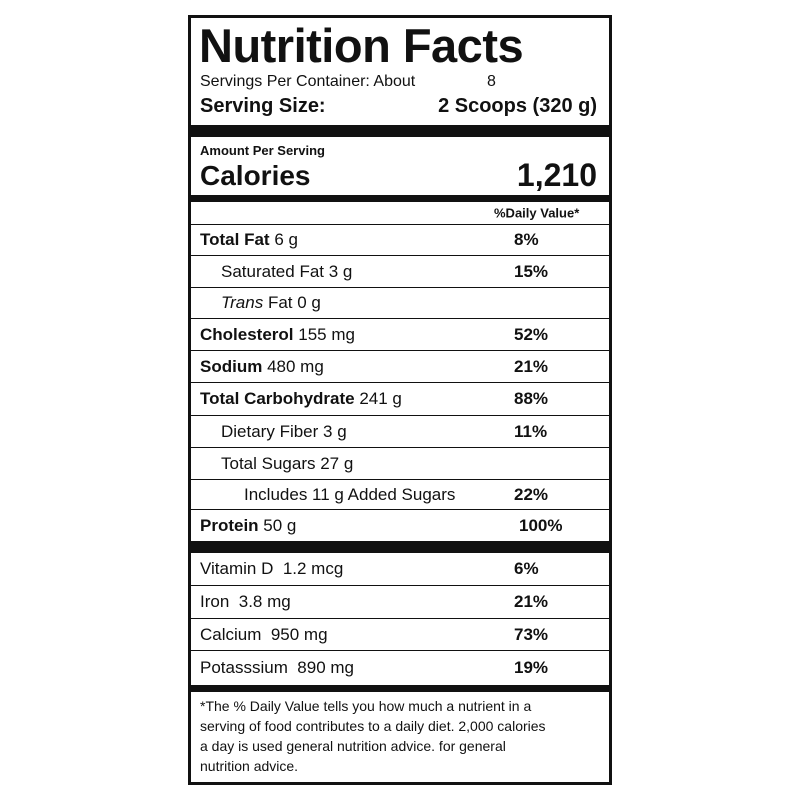 The width and height of the screenshot is (800, 800). I want to click on nutrient-row: Includes 11 g Added Sugars 22%, so click(400, 495).